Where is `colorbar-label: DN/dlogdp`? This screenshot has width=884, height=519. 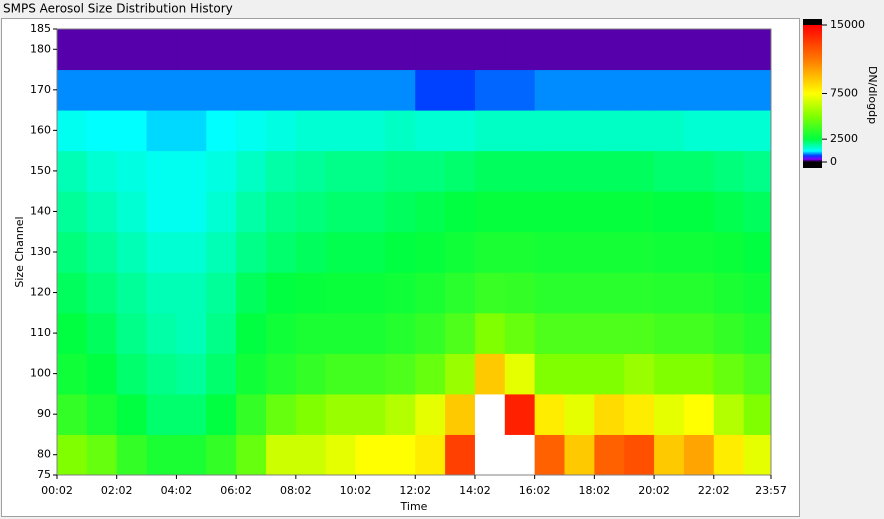
colorbar-label: DN/dlogdp is located at coordinates (872, 95).